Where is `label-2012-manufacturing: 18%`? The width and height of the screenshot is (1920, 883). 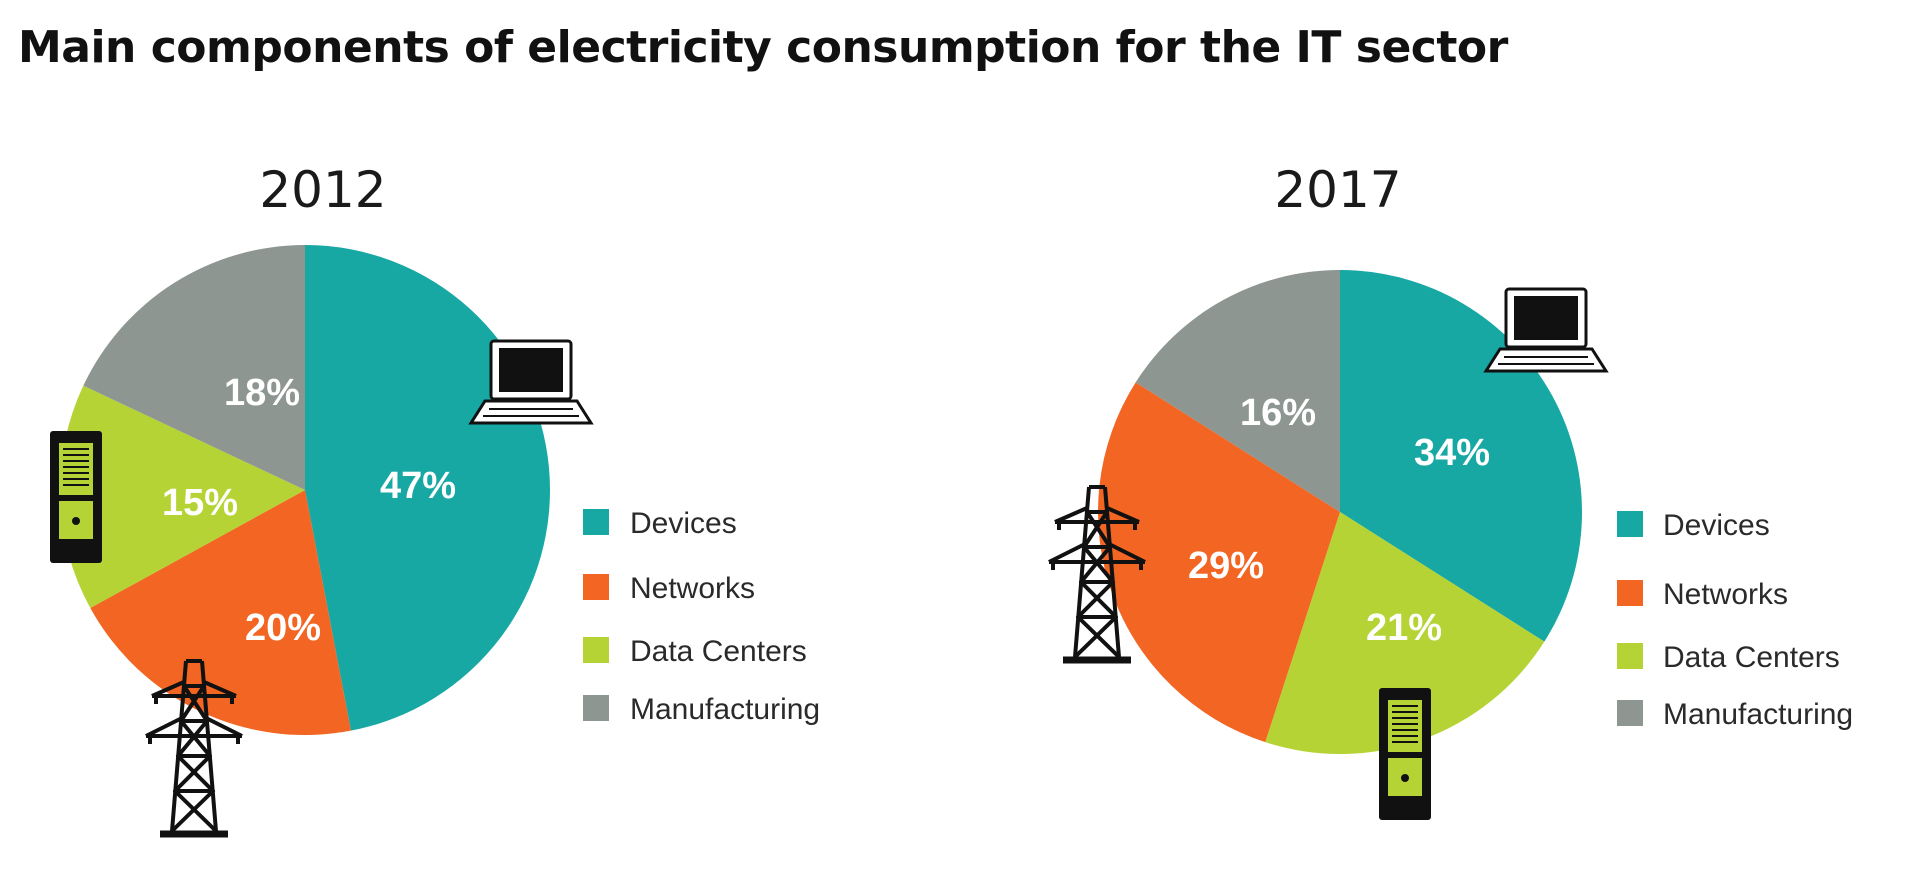 label-2012-manufacturing: 18% is located at coordinates (262, 393).